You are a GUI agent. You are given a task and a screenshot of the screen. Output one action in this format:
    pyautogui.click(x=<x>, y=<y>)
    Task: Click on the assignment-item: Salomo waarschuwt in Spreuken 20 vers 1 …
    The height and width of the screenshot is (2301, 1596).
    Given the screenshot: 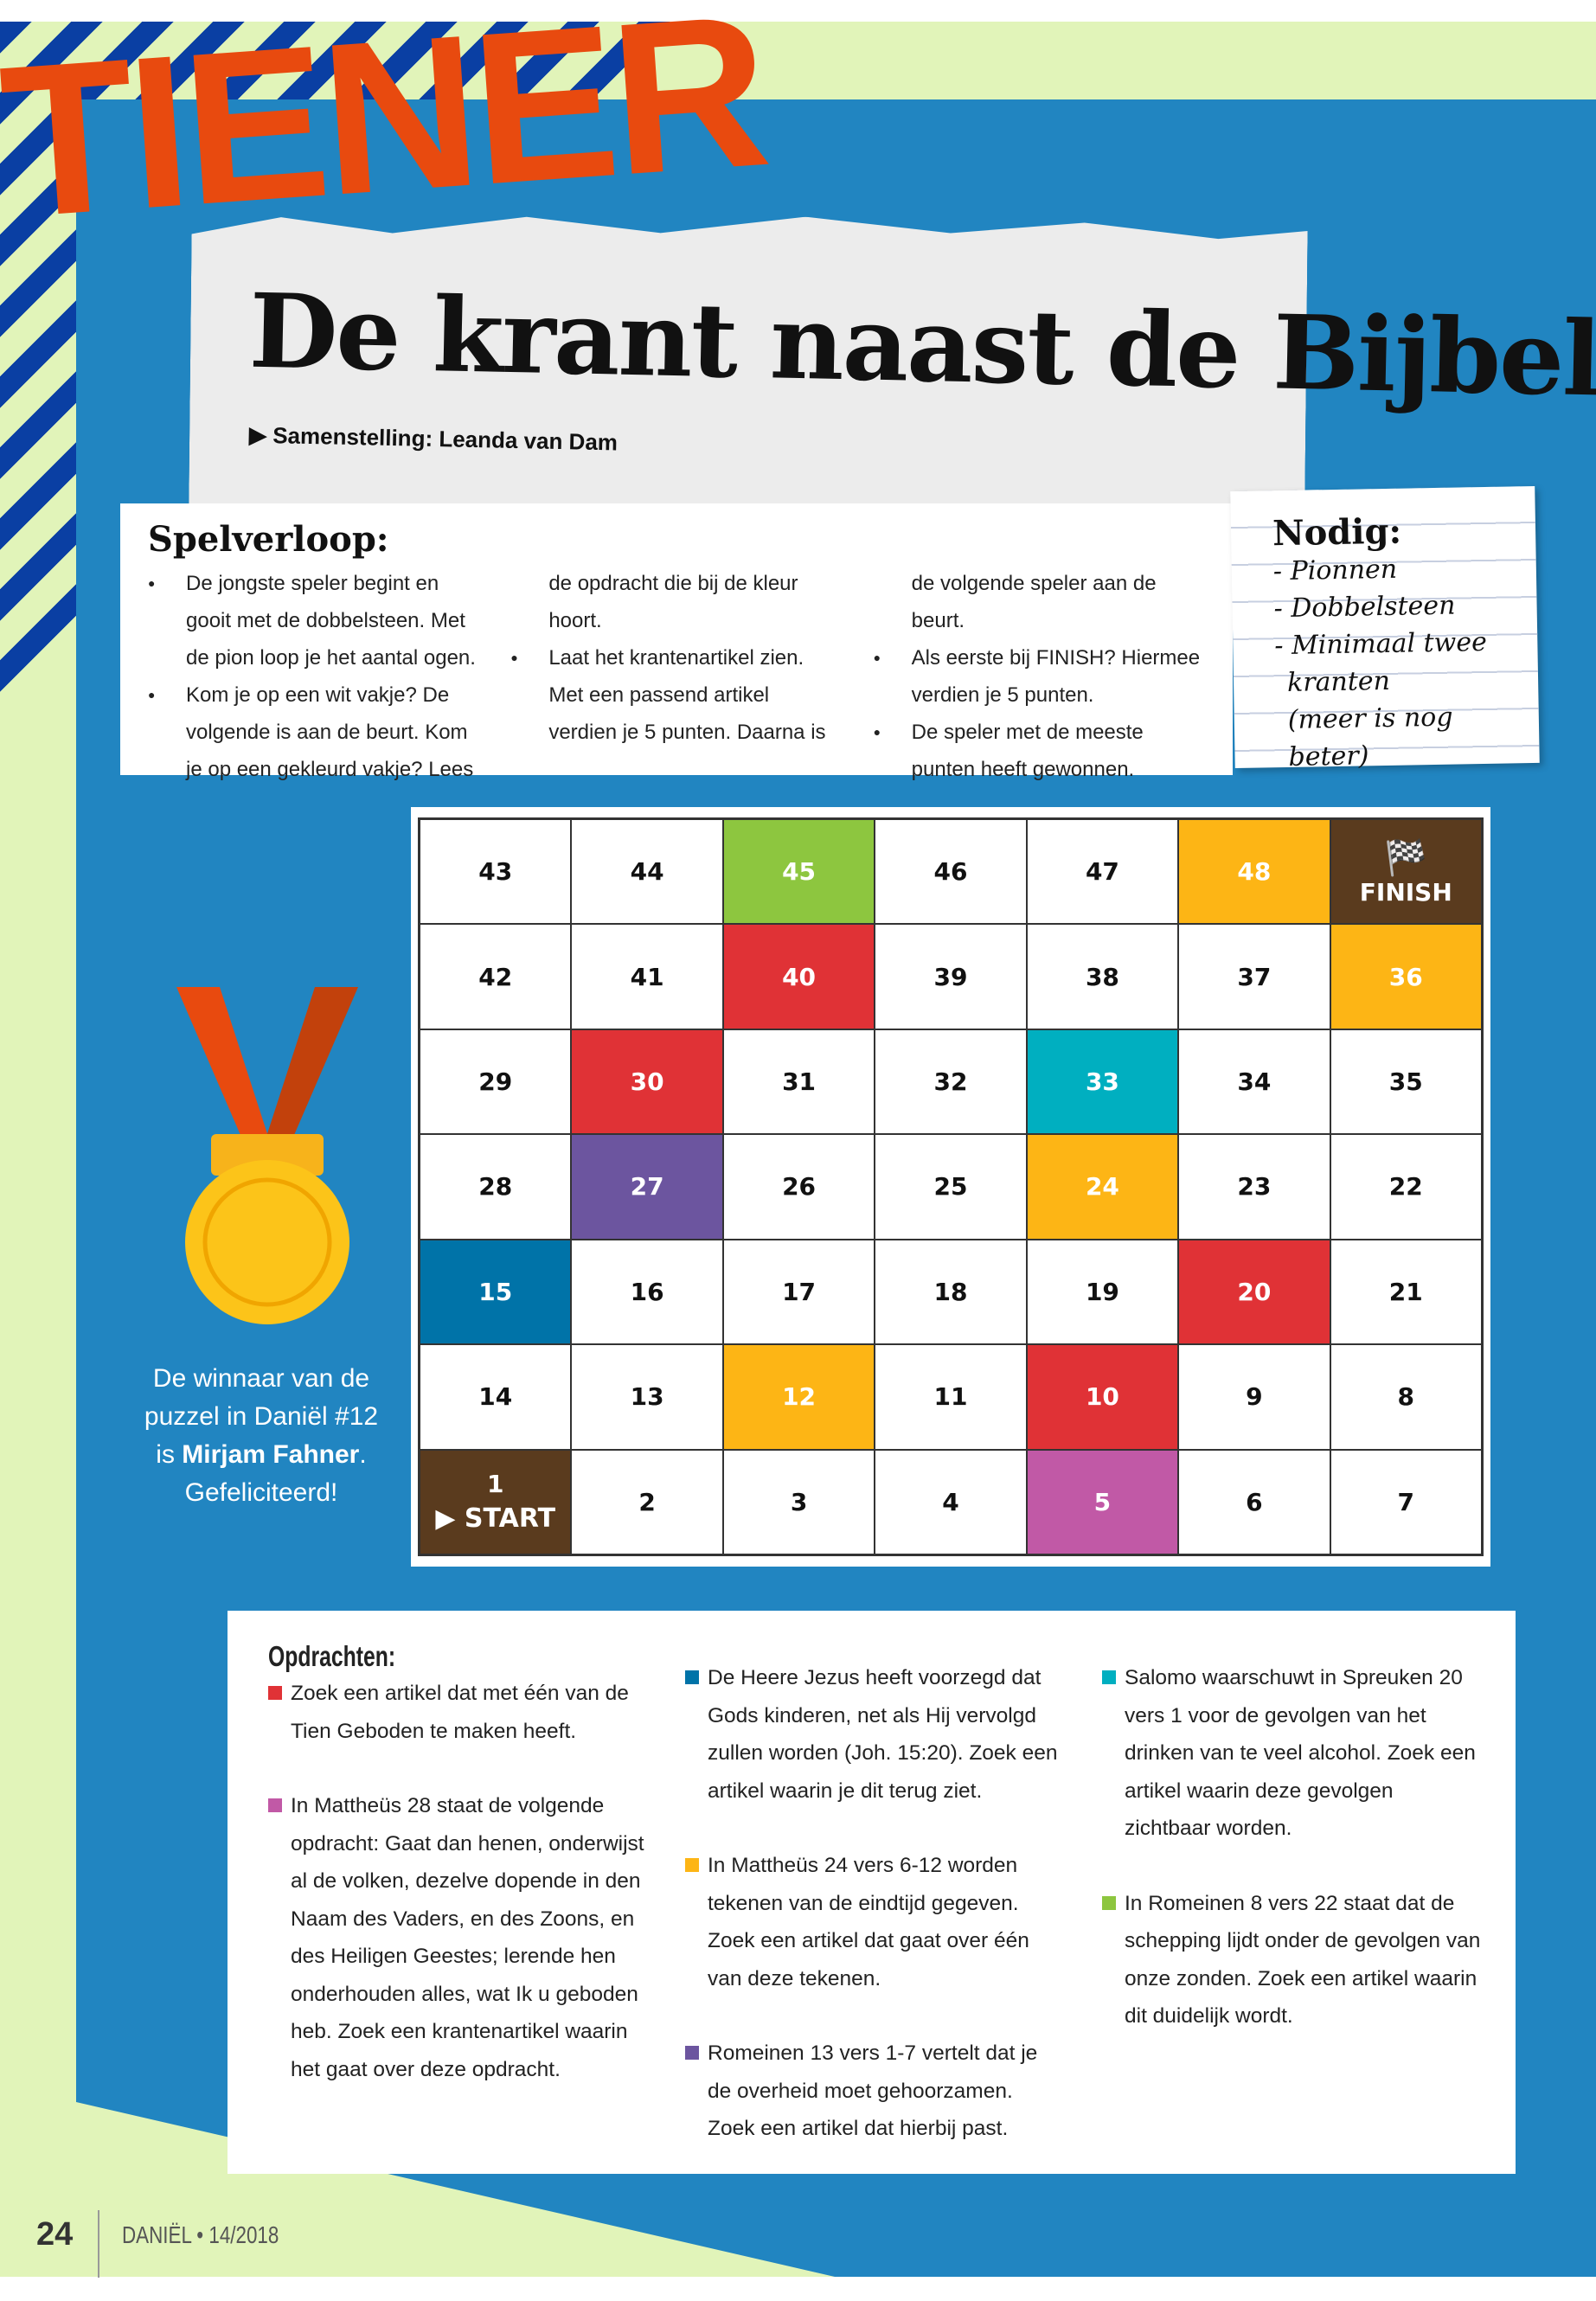 What is the action you would take?
    pyautogui.click(x=1292, y=1754)
    